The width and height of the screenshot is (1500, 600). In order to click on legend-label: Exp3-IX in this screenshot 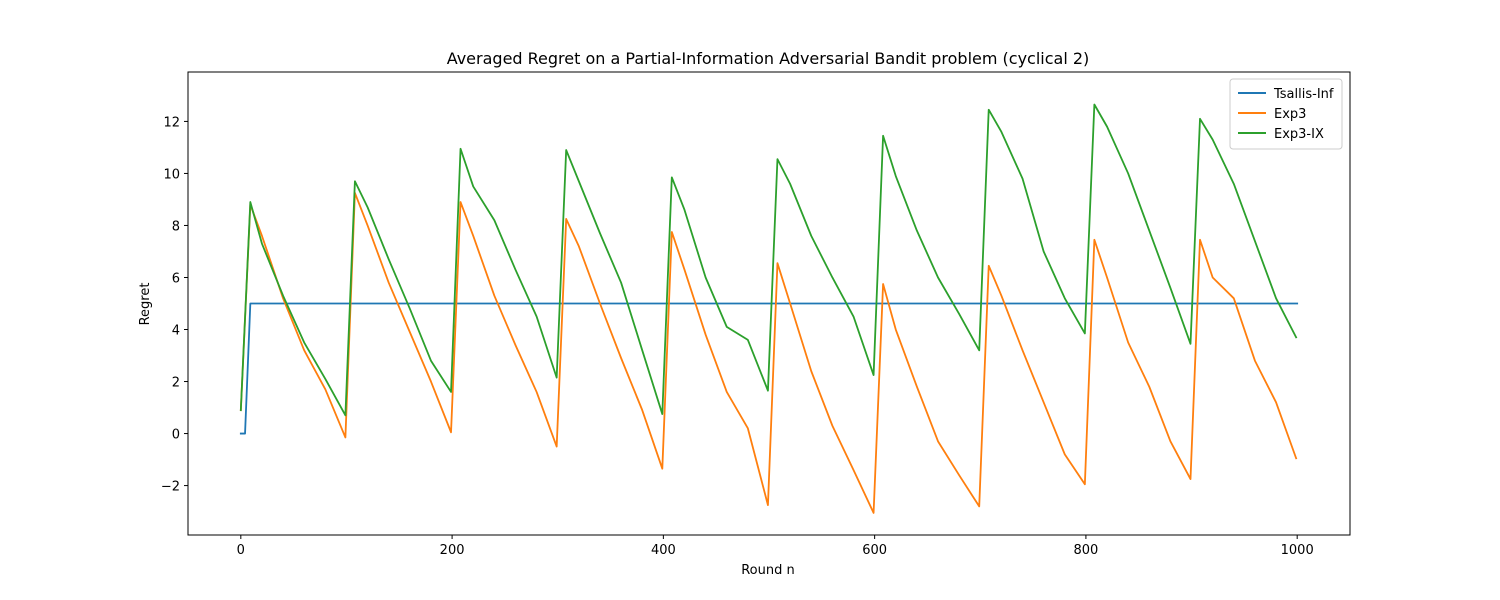, I will do `click(1299, 134)`.